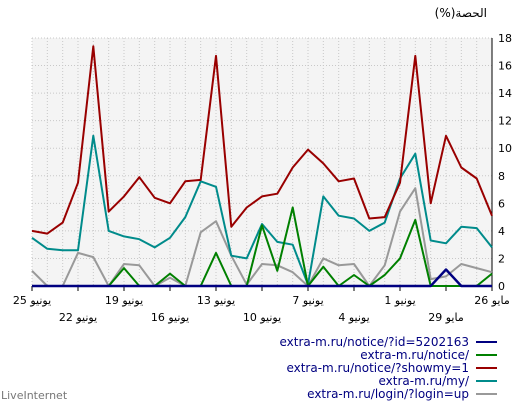 This screenshot has width=520, height=405. What do you see at coordinates (461, 13) in the screenshot?
I see `y-axis-title: (%)الحصة` at bounding box center [461, 13].